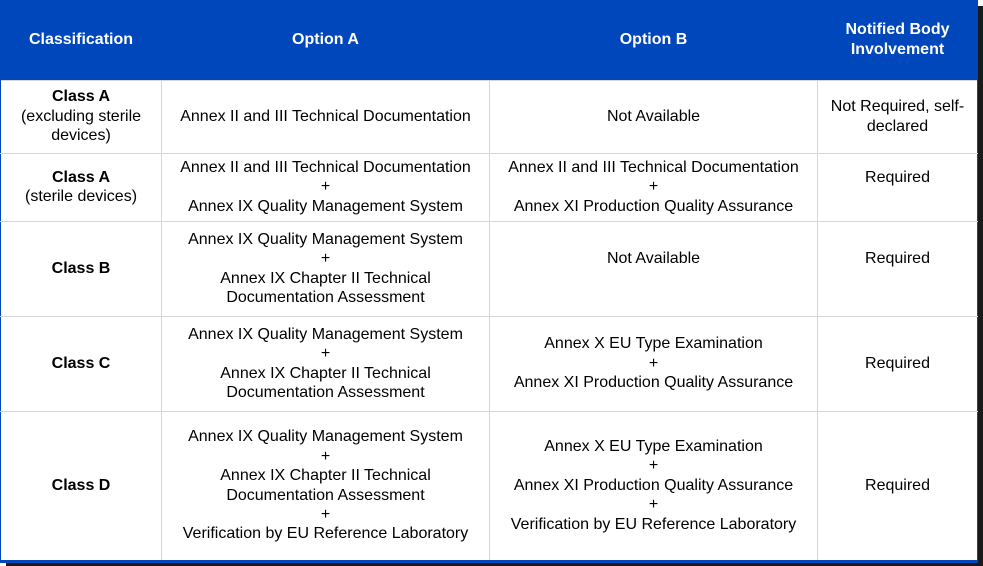  What do you see at coordinates (325, 40) in the screenshot?
I see `header-option-a: Option A` at bounding box center [325, 40].